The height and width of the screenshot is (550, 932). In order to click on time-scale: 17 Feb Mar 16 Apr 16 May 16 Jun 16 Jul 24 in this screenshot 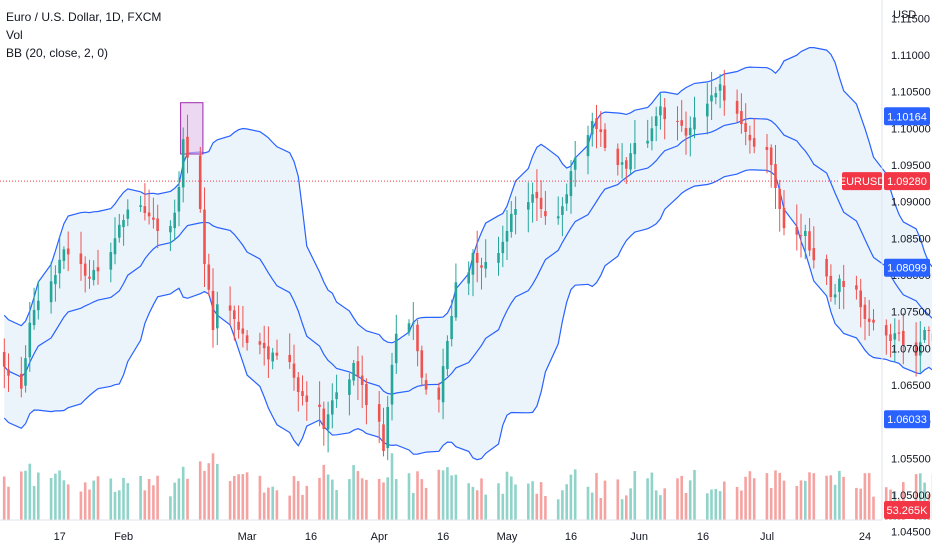, I will do `click(463, 537)`.